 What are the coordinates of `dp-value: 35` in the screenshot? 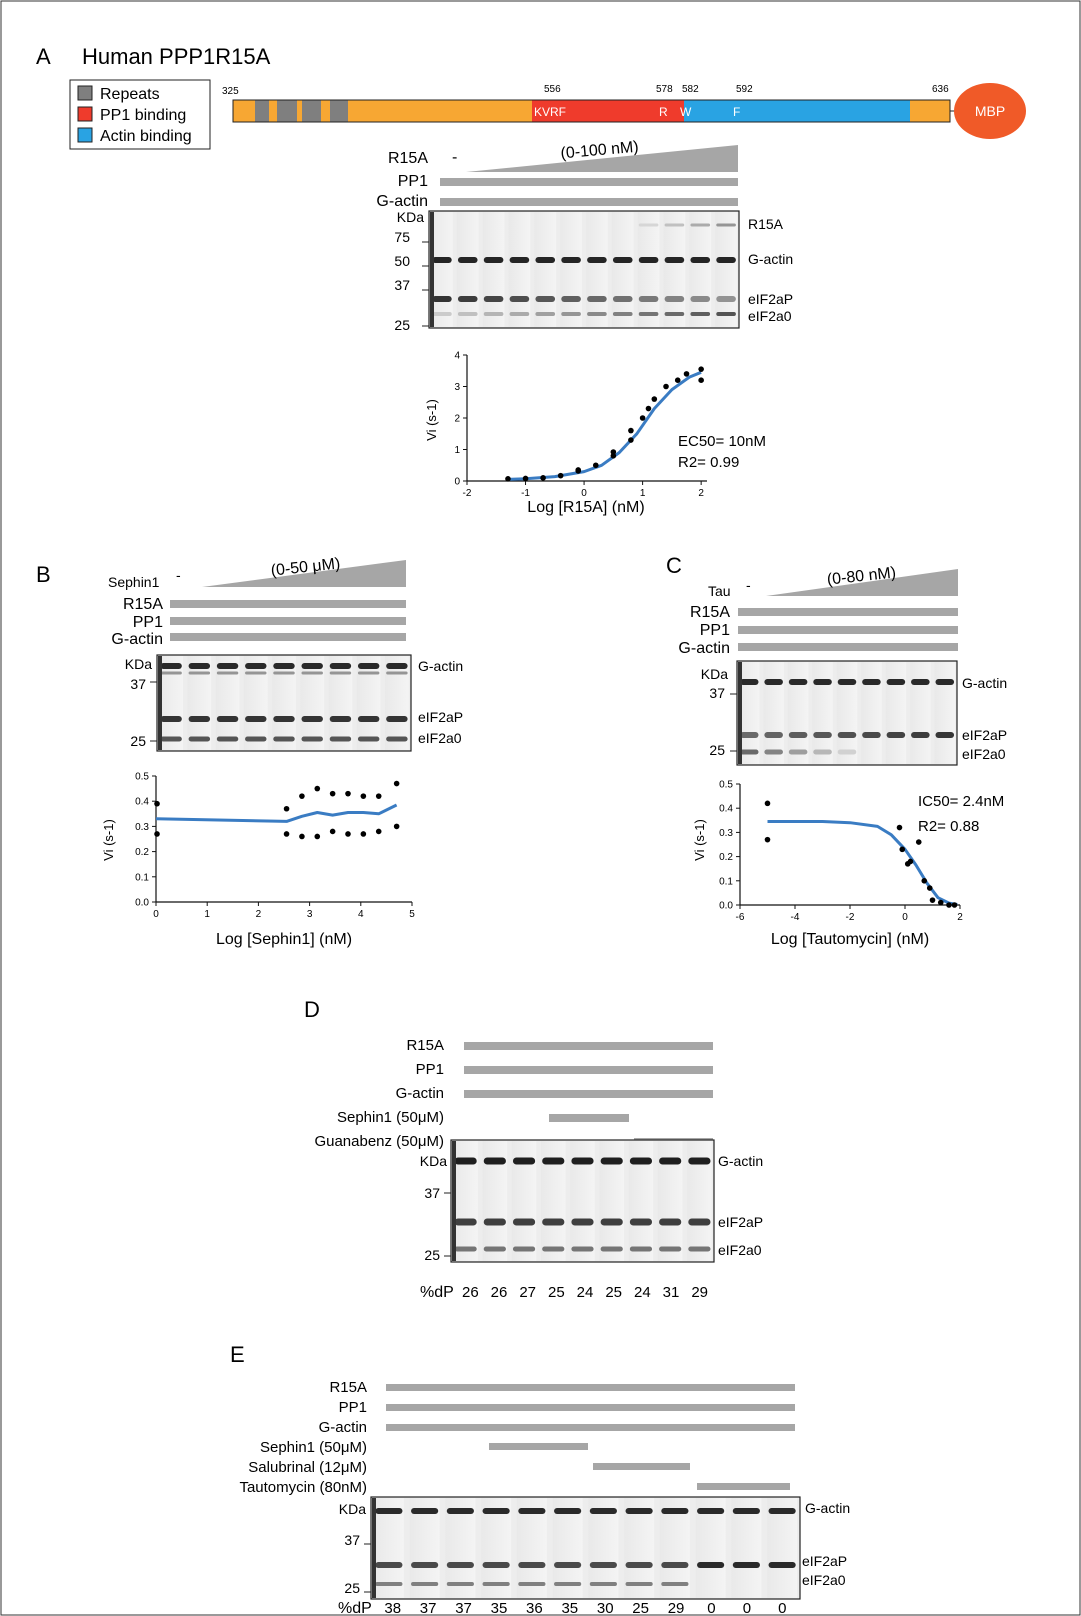 It's located at (499, 1608).